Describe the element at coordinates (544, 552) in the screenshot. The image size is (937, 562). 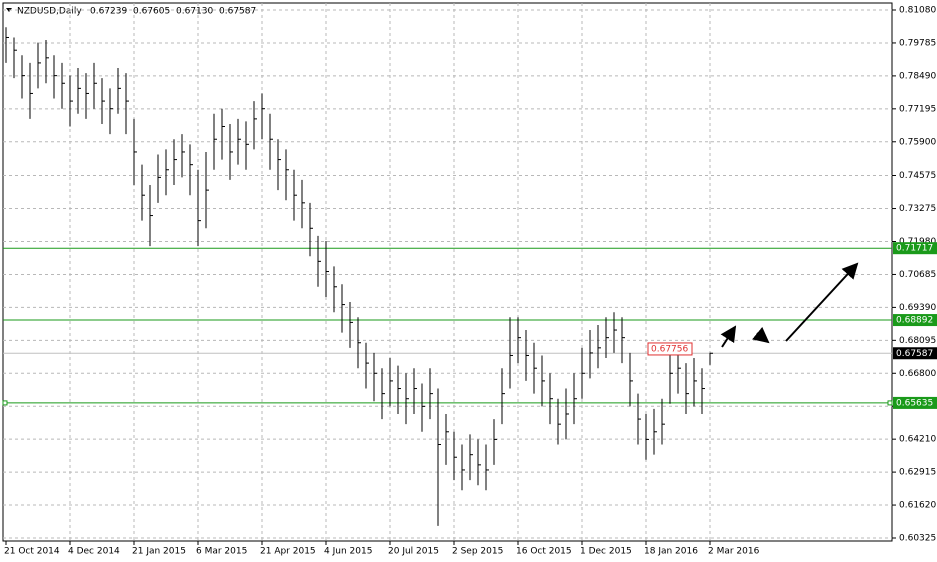
I see `x-tick-label: 16 Oct 2015` at that location.